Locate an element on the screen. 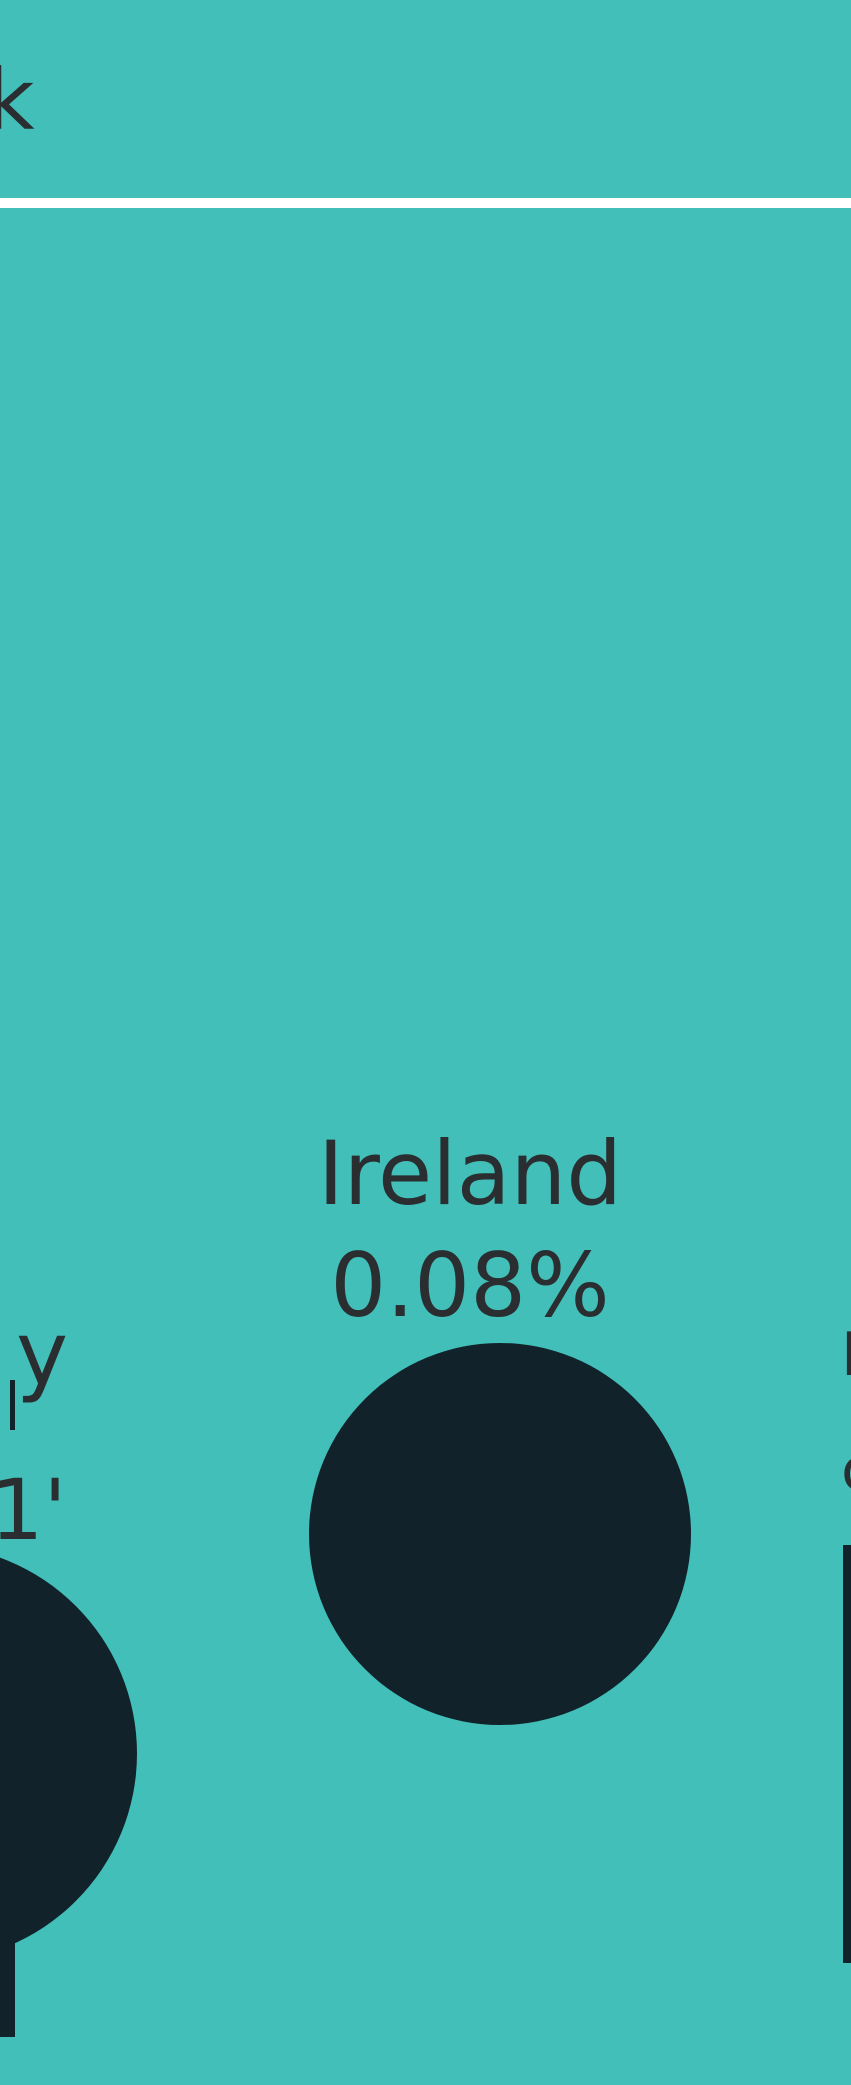 This screenshot has height=2085, width=851. left-bubble-edge is located at coordinates (7, 1804).